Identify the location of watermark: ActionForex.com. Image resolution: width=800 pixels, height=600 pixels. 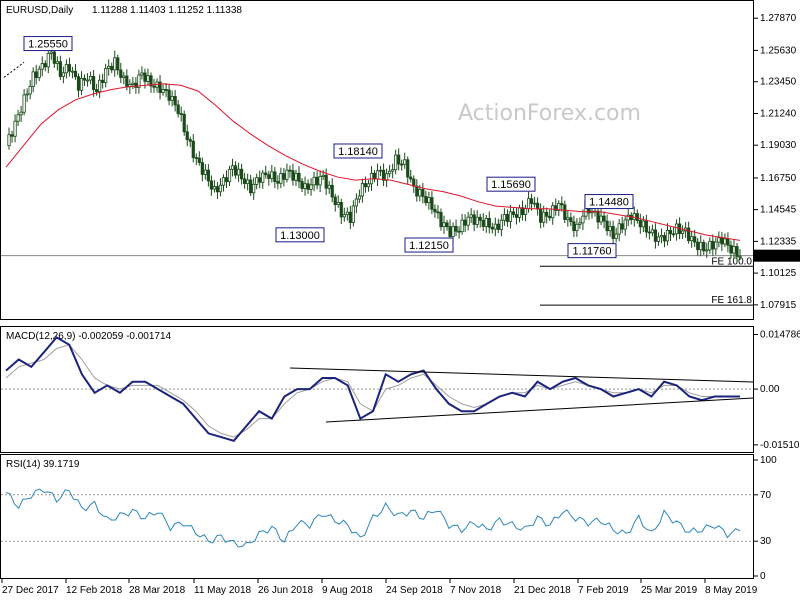
(549, 113).